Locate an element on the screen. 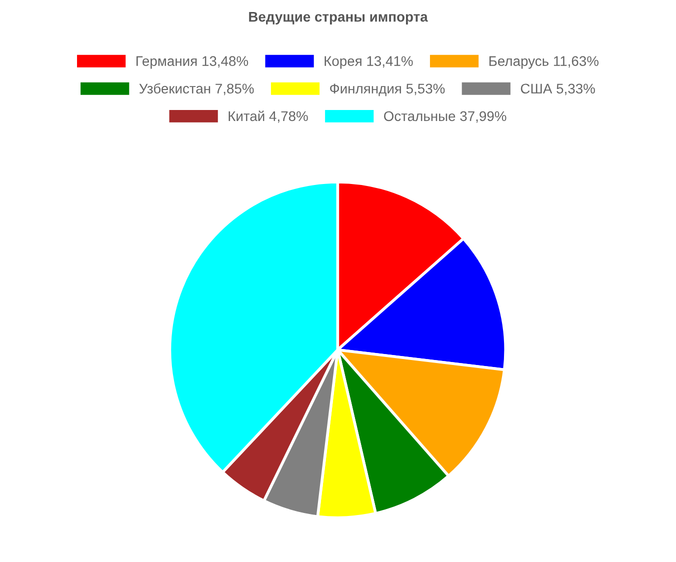  legend-label: Остальные 37,99% is located at coordinates (445, 117).